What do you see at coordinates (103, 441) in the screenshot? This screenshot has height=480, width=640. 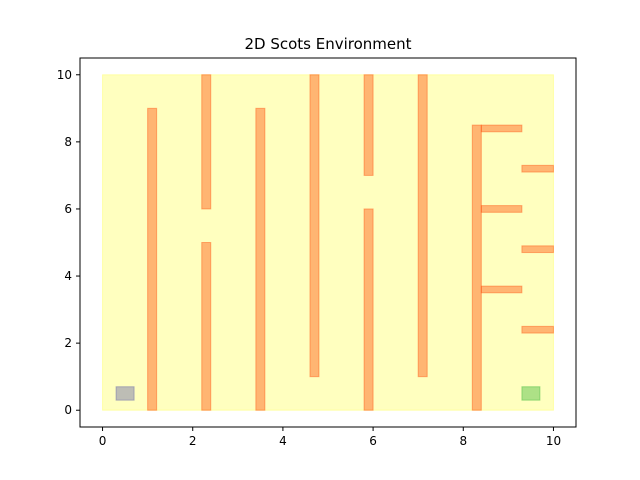 I see `x-tick-label: 0` at bounding box center [103, 441].